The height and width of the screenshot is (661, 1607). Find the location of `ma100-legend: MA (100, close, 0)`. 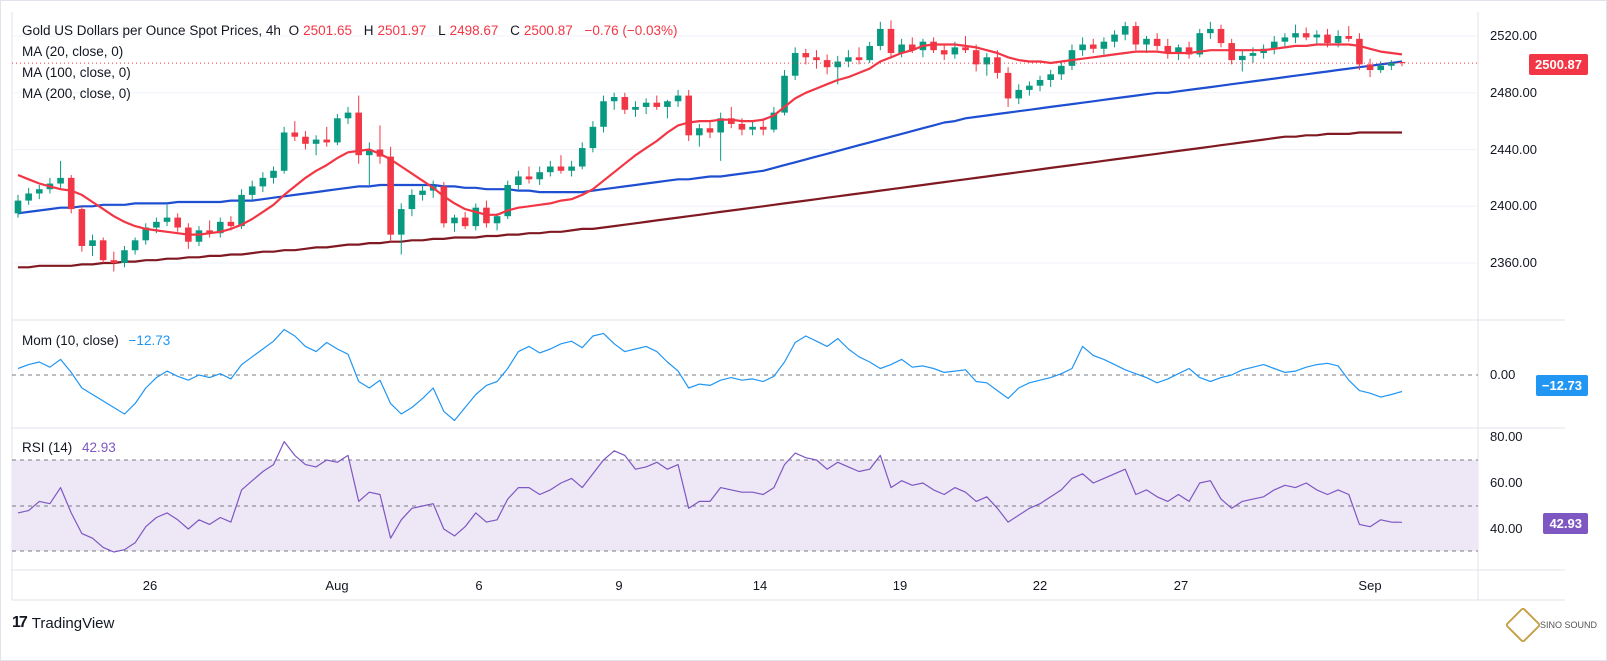

ma100-legend: MA (100, close, 0) is located at coordinates (76, 72).